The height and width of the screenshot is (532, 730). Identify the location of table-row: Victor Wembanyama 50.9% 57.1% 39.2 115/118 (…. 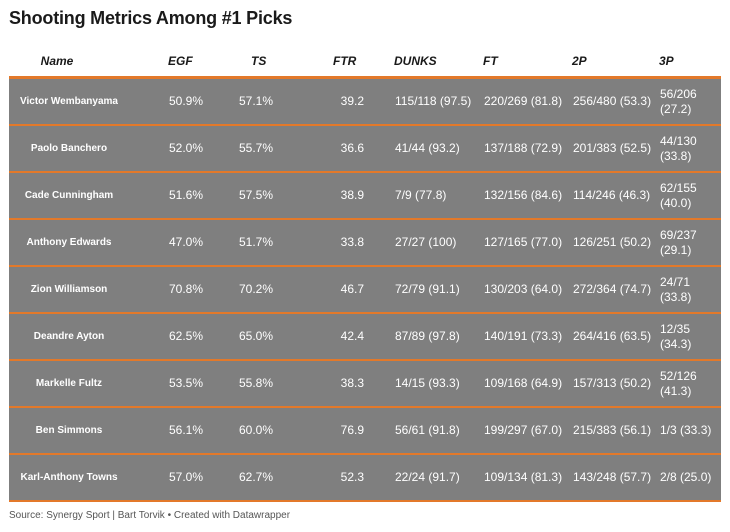
(365, 101).